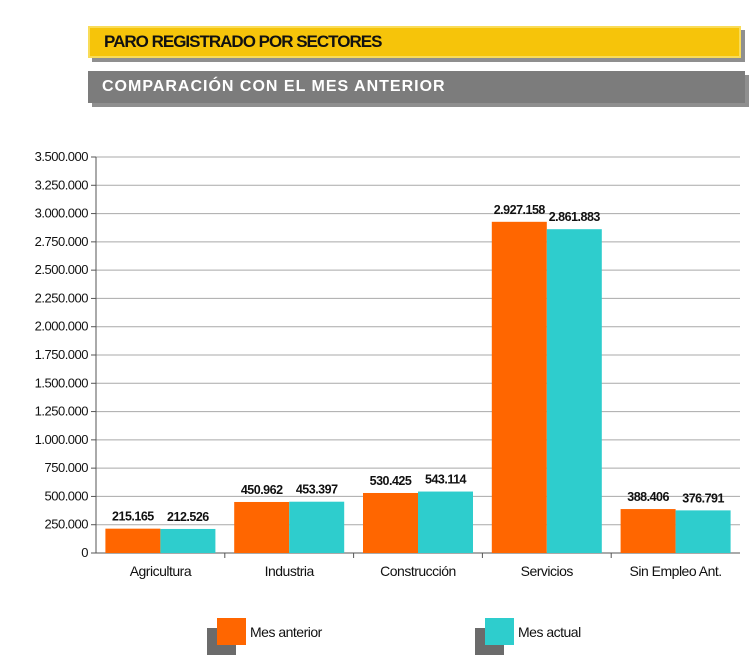 The width and height of the screenshot is (754, 665). I want to click on chart-title-banner: PARO REGISTRADO POR SECTORES, so click(414, 42).